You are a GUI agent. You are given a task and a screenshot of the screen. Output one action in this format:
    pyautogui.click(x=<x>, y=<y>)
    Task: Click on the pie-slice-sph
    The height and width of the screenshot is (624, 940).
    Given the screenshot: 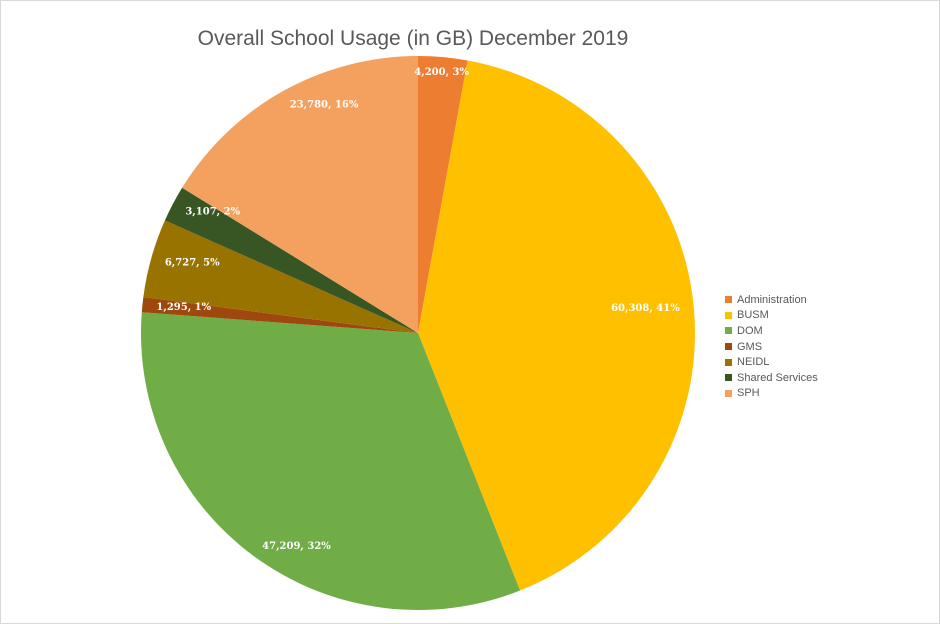 What is the action you would take?
    pyautogui.click(x=300, y=194)
    